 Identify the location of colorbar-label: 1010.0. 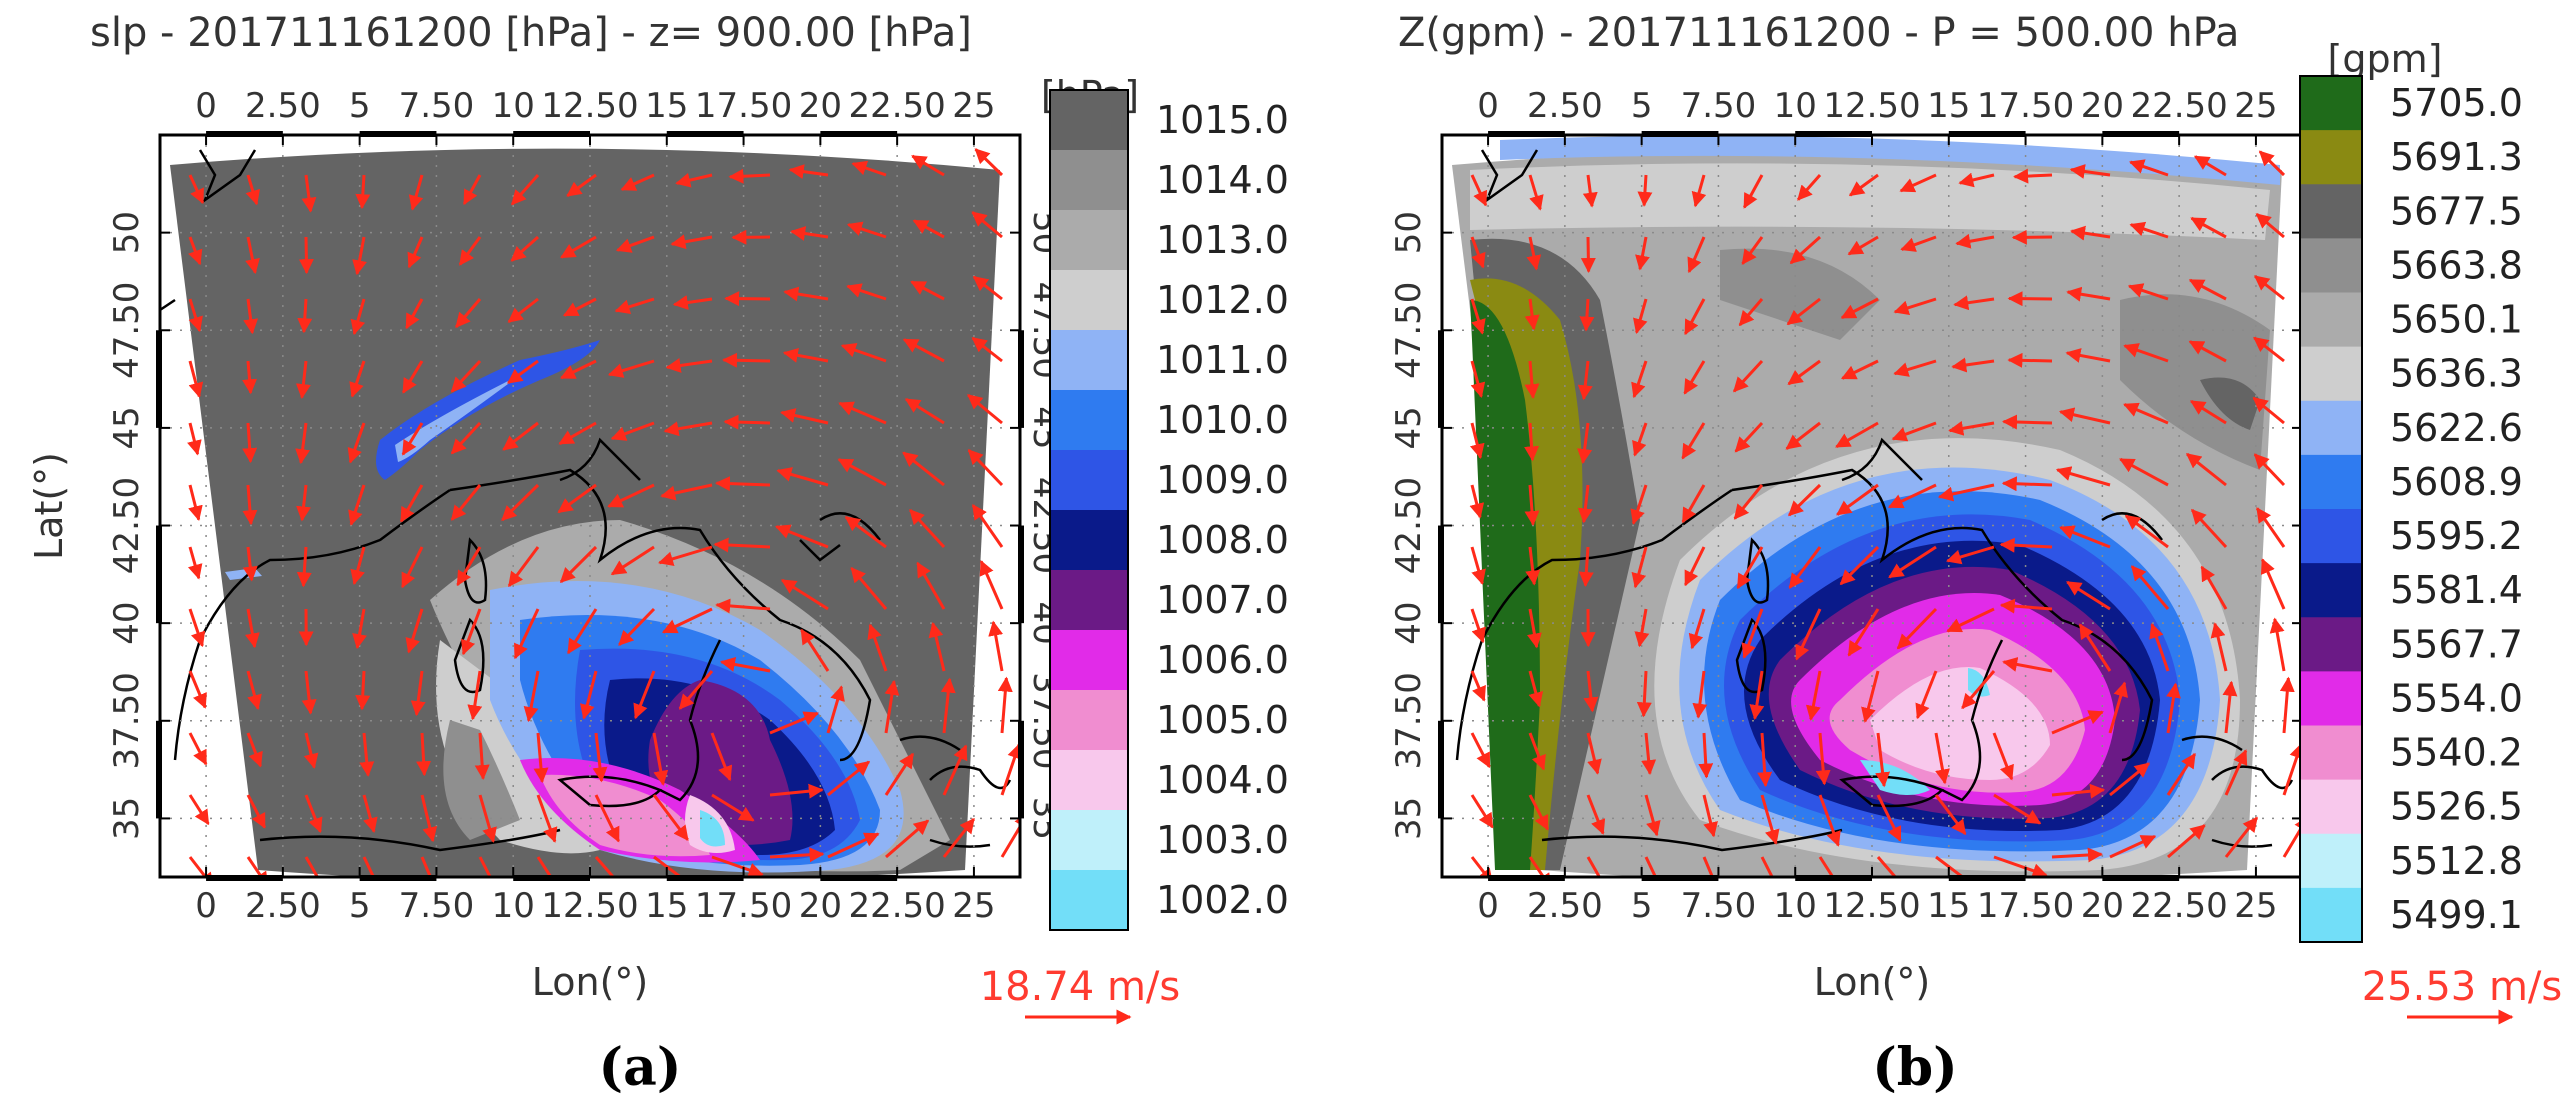
(1222, 420).